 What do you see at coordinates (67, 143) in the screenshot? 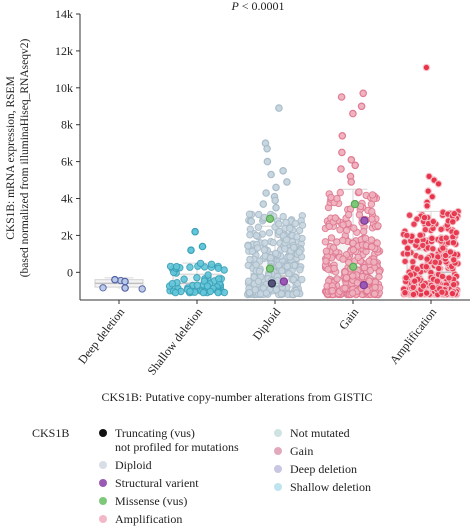
I see `y-ticks: 0 2k 4k 6k 8k 10k 12k 14k` at bounding box center [67, 143].